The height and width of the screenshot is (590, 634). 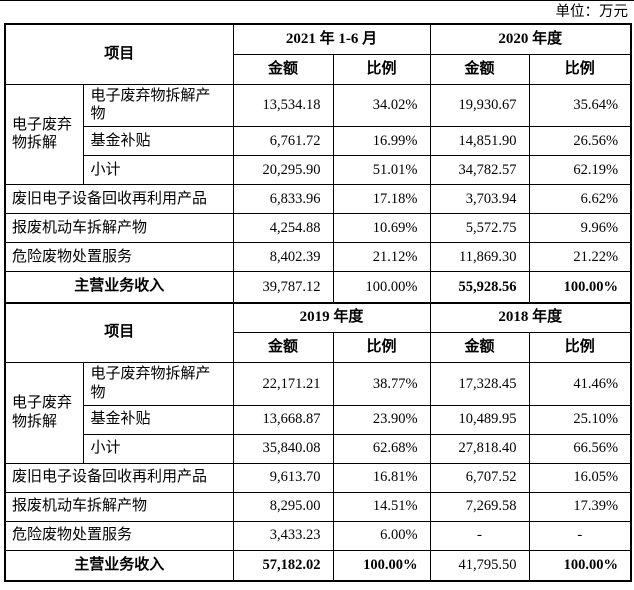 I want to click on total-row: 主营业务收入 57,182.02 100.00% 41,795.50 100.00%, so click(x=318, y=565).